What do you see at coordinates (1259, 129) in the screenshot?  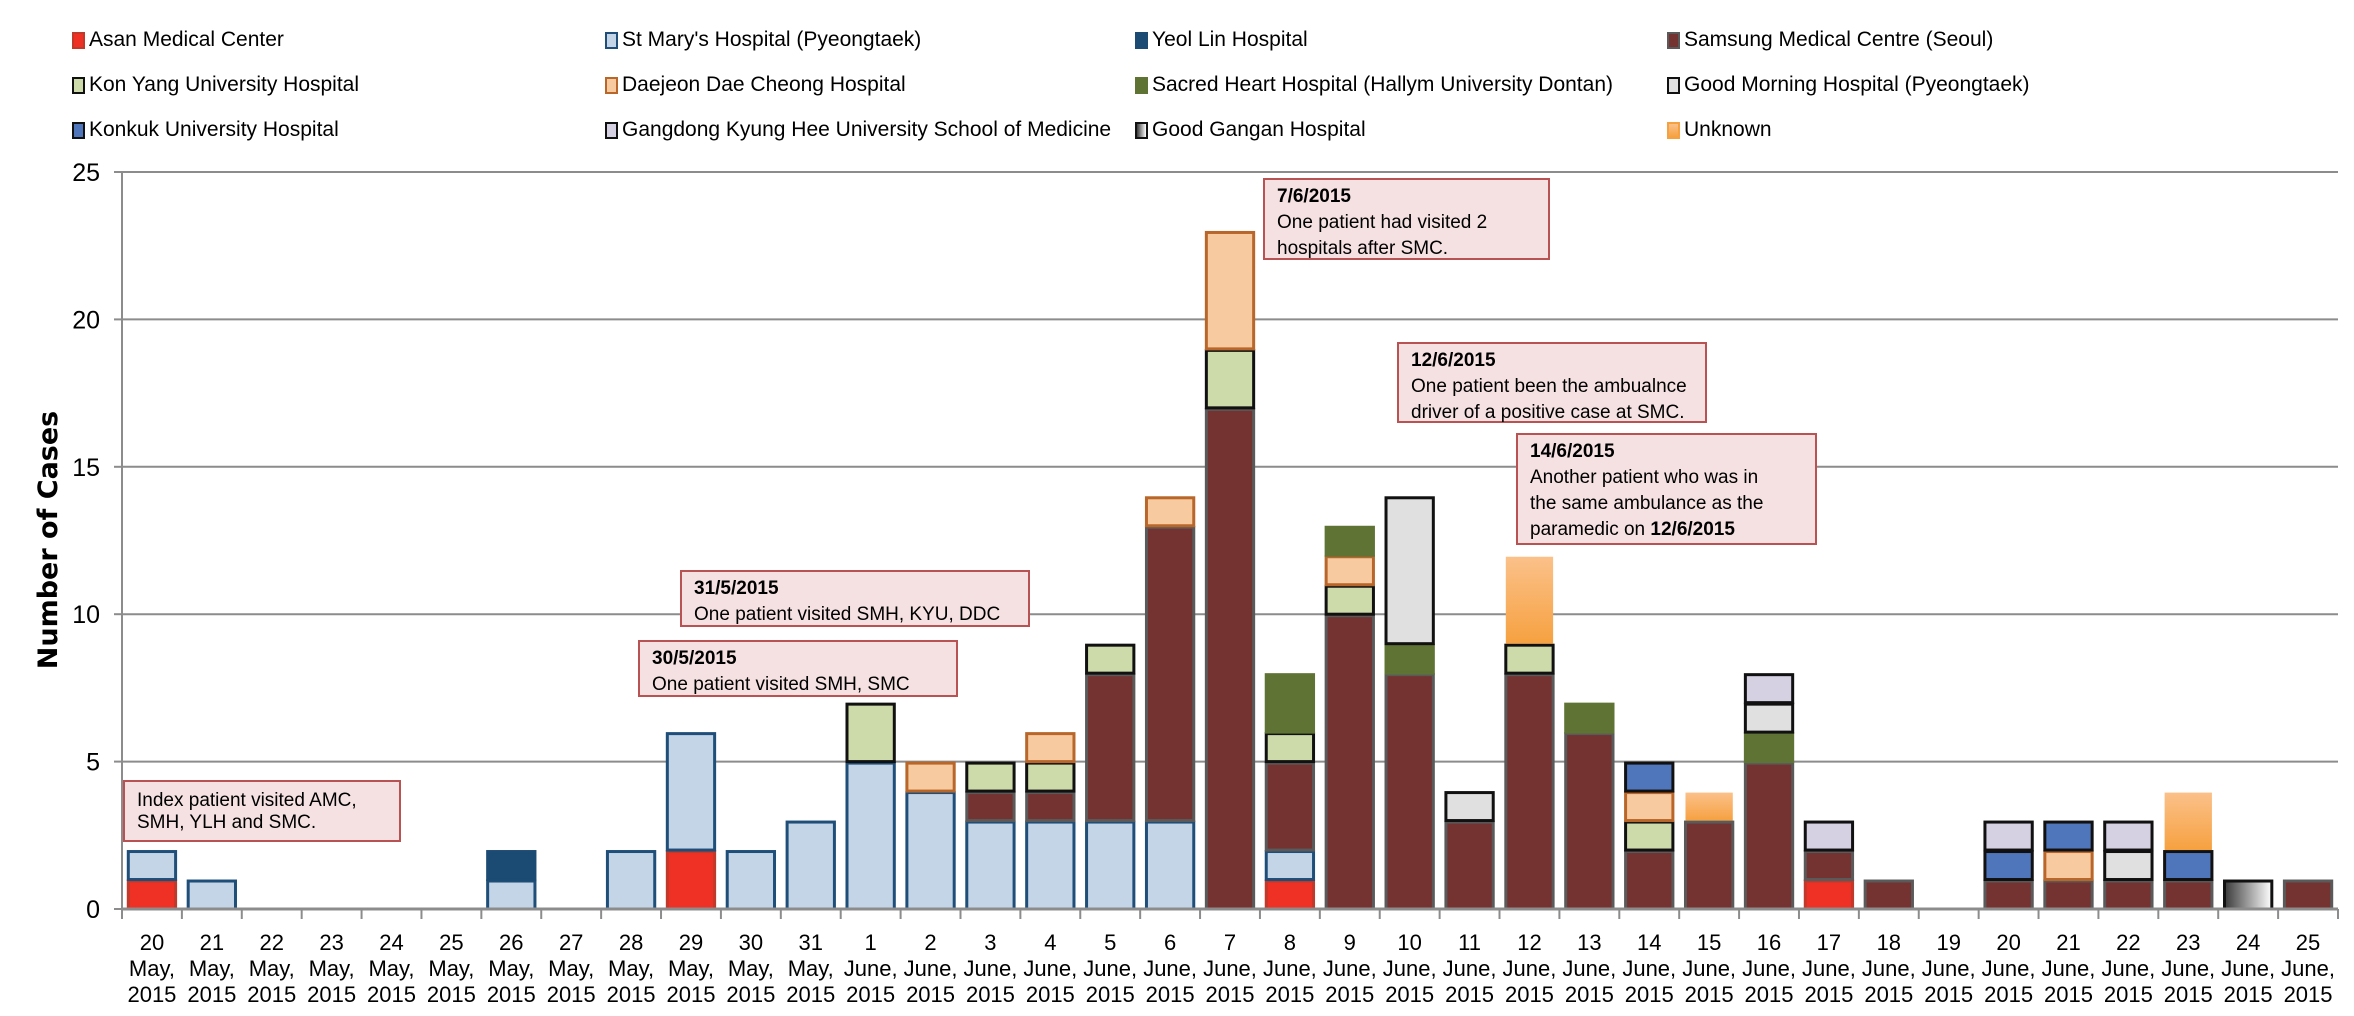 I see `legend-label: Good Gangan Hospital` at bounding box center [1259, 129].